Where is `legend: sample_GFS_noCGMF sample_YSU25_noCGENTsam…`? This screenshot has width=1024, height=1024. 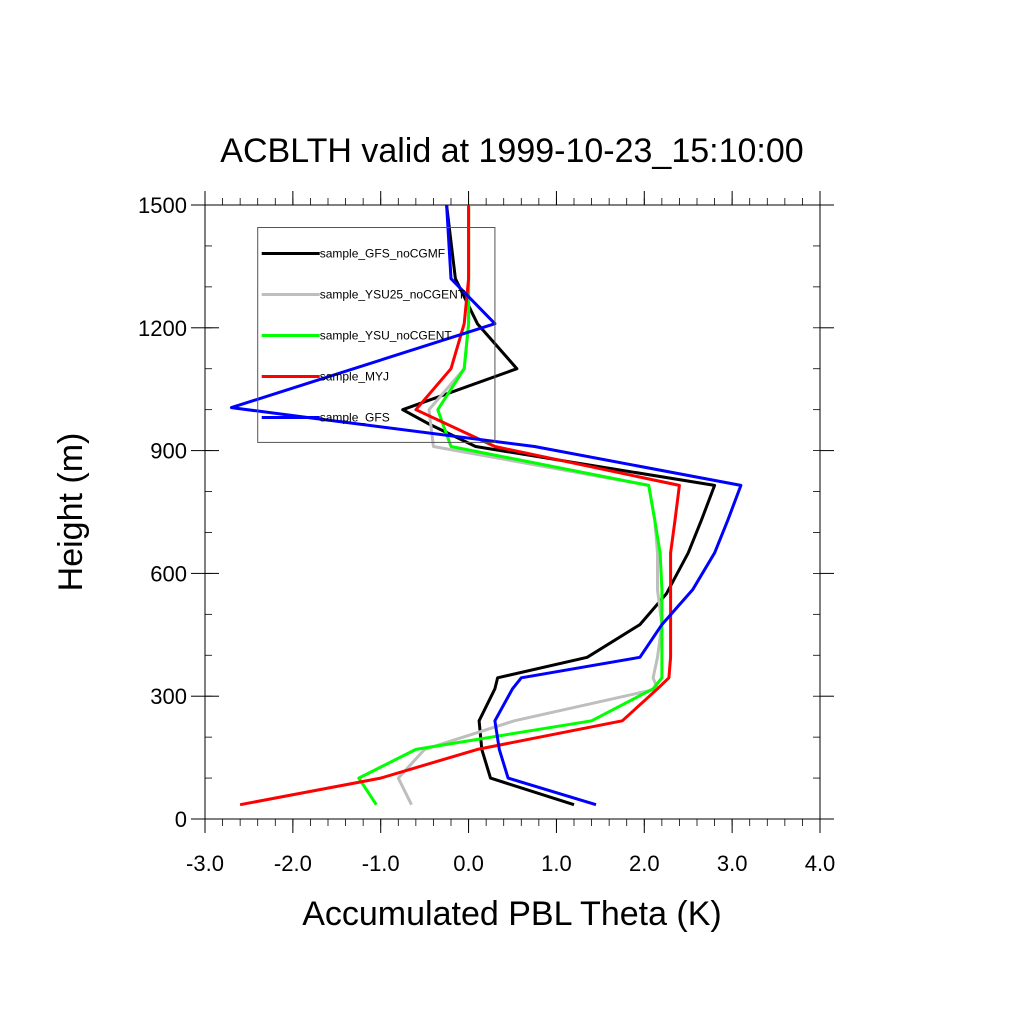 legend: sample_GFS_noCGMF sample_YSU25_noCGENTsam… is located at coordinates (376, 335).